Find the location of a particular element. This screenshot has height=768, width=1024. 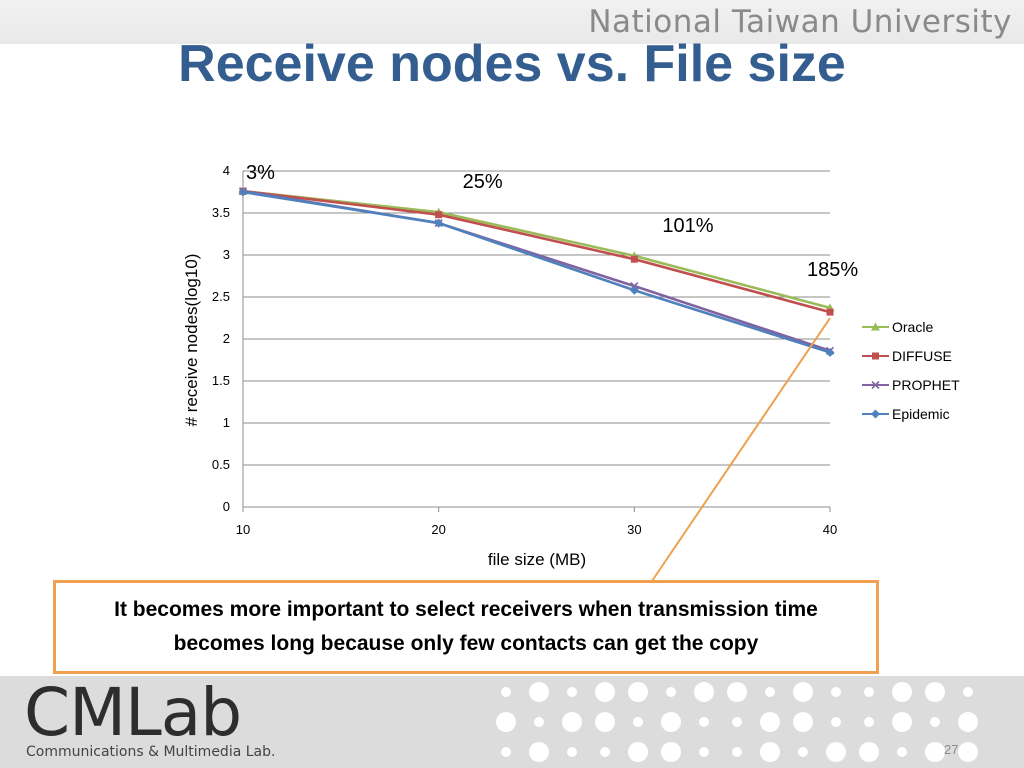

annotation-label: 101% is located at coordinates (687, 226).